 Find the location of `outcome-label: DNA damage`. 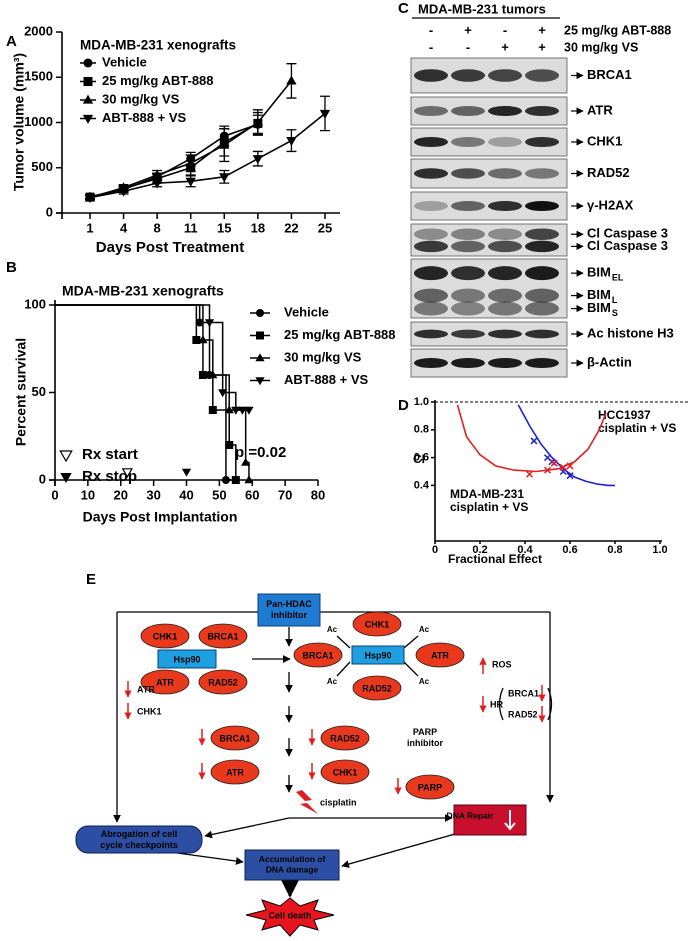

outcome-label: DNA damage is located at coordinates (292, 870).